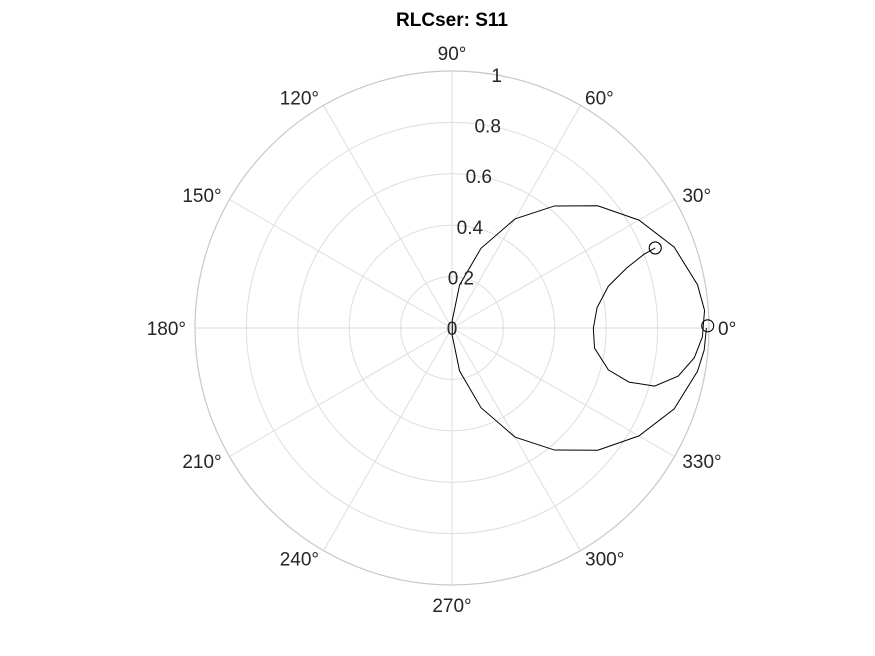 The height and width of the screenshot is (656, 875). I want to click on r-tick-label: 0.6, so click(479, 177).